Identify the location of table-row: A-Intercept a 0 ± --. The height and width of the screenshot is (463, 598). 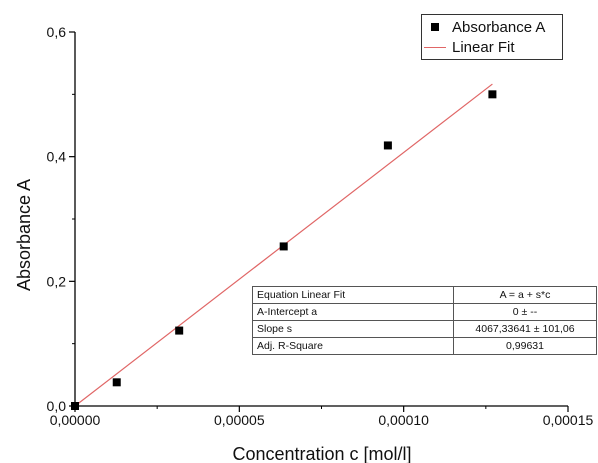
(424, 312).